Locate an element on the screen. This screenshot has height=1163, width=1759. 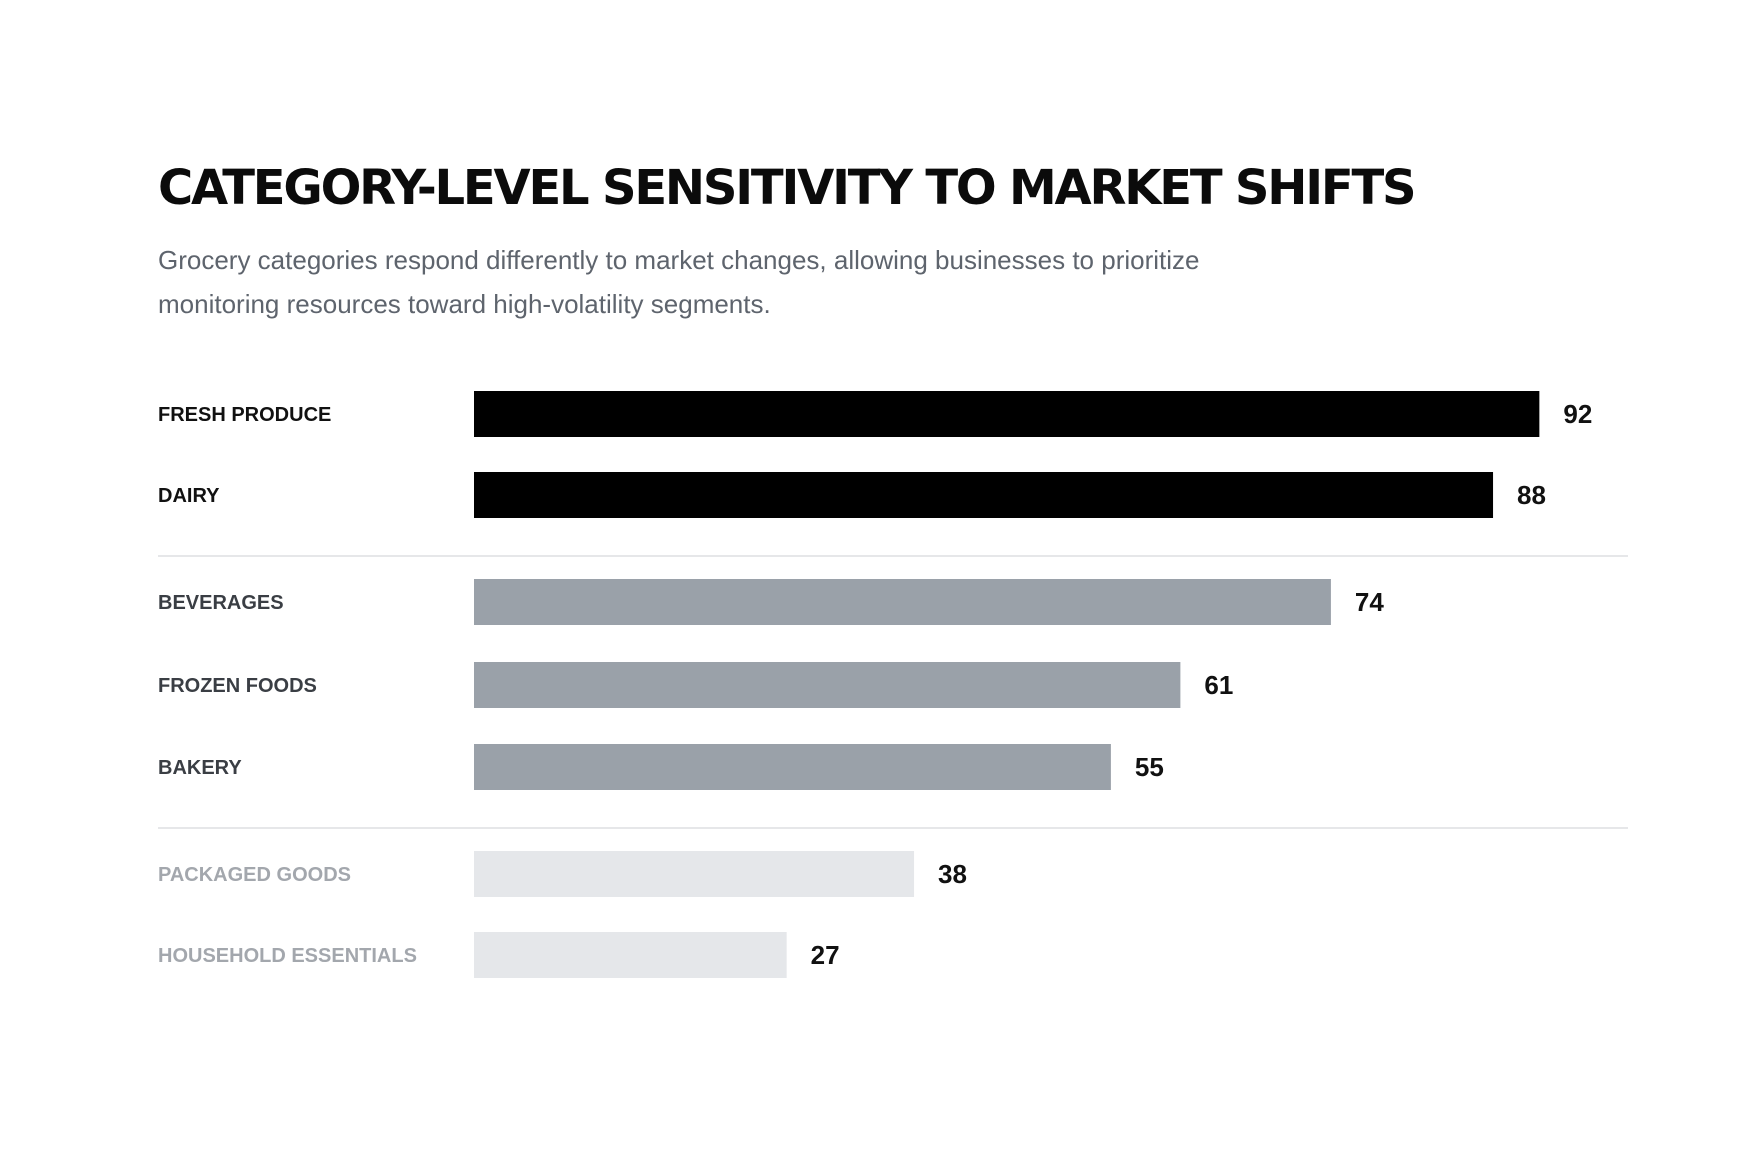
value-label-bakery: 55 is located at coordinates (1149, 767).